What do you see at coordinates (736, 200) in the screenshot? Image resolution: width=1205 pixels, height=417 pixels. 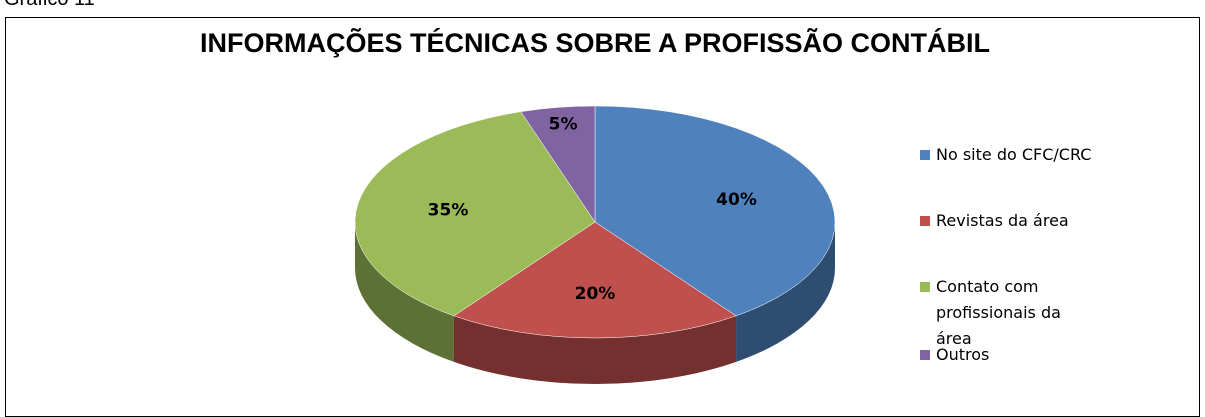 I see `data-label: 40%` at bounding box center [736, 200].